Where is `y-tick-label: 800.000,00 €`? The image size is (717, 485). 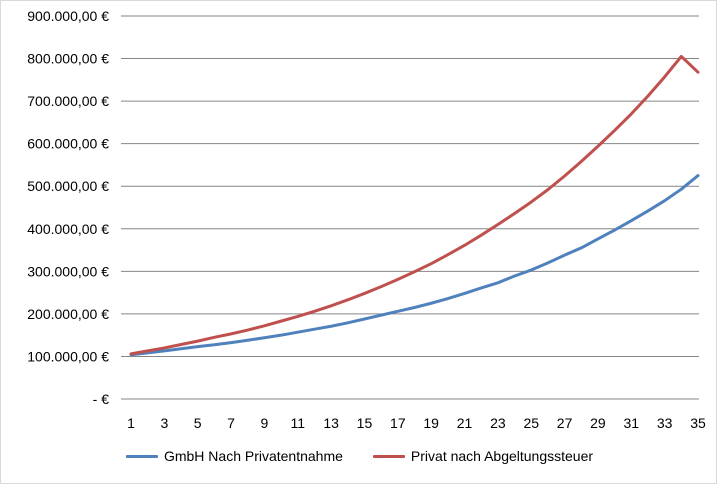
y-tick-label: 800.000,00 € is located at coordinates (68, 59).